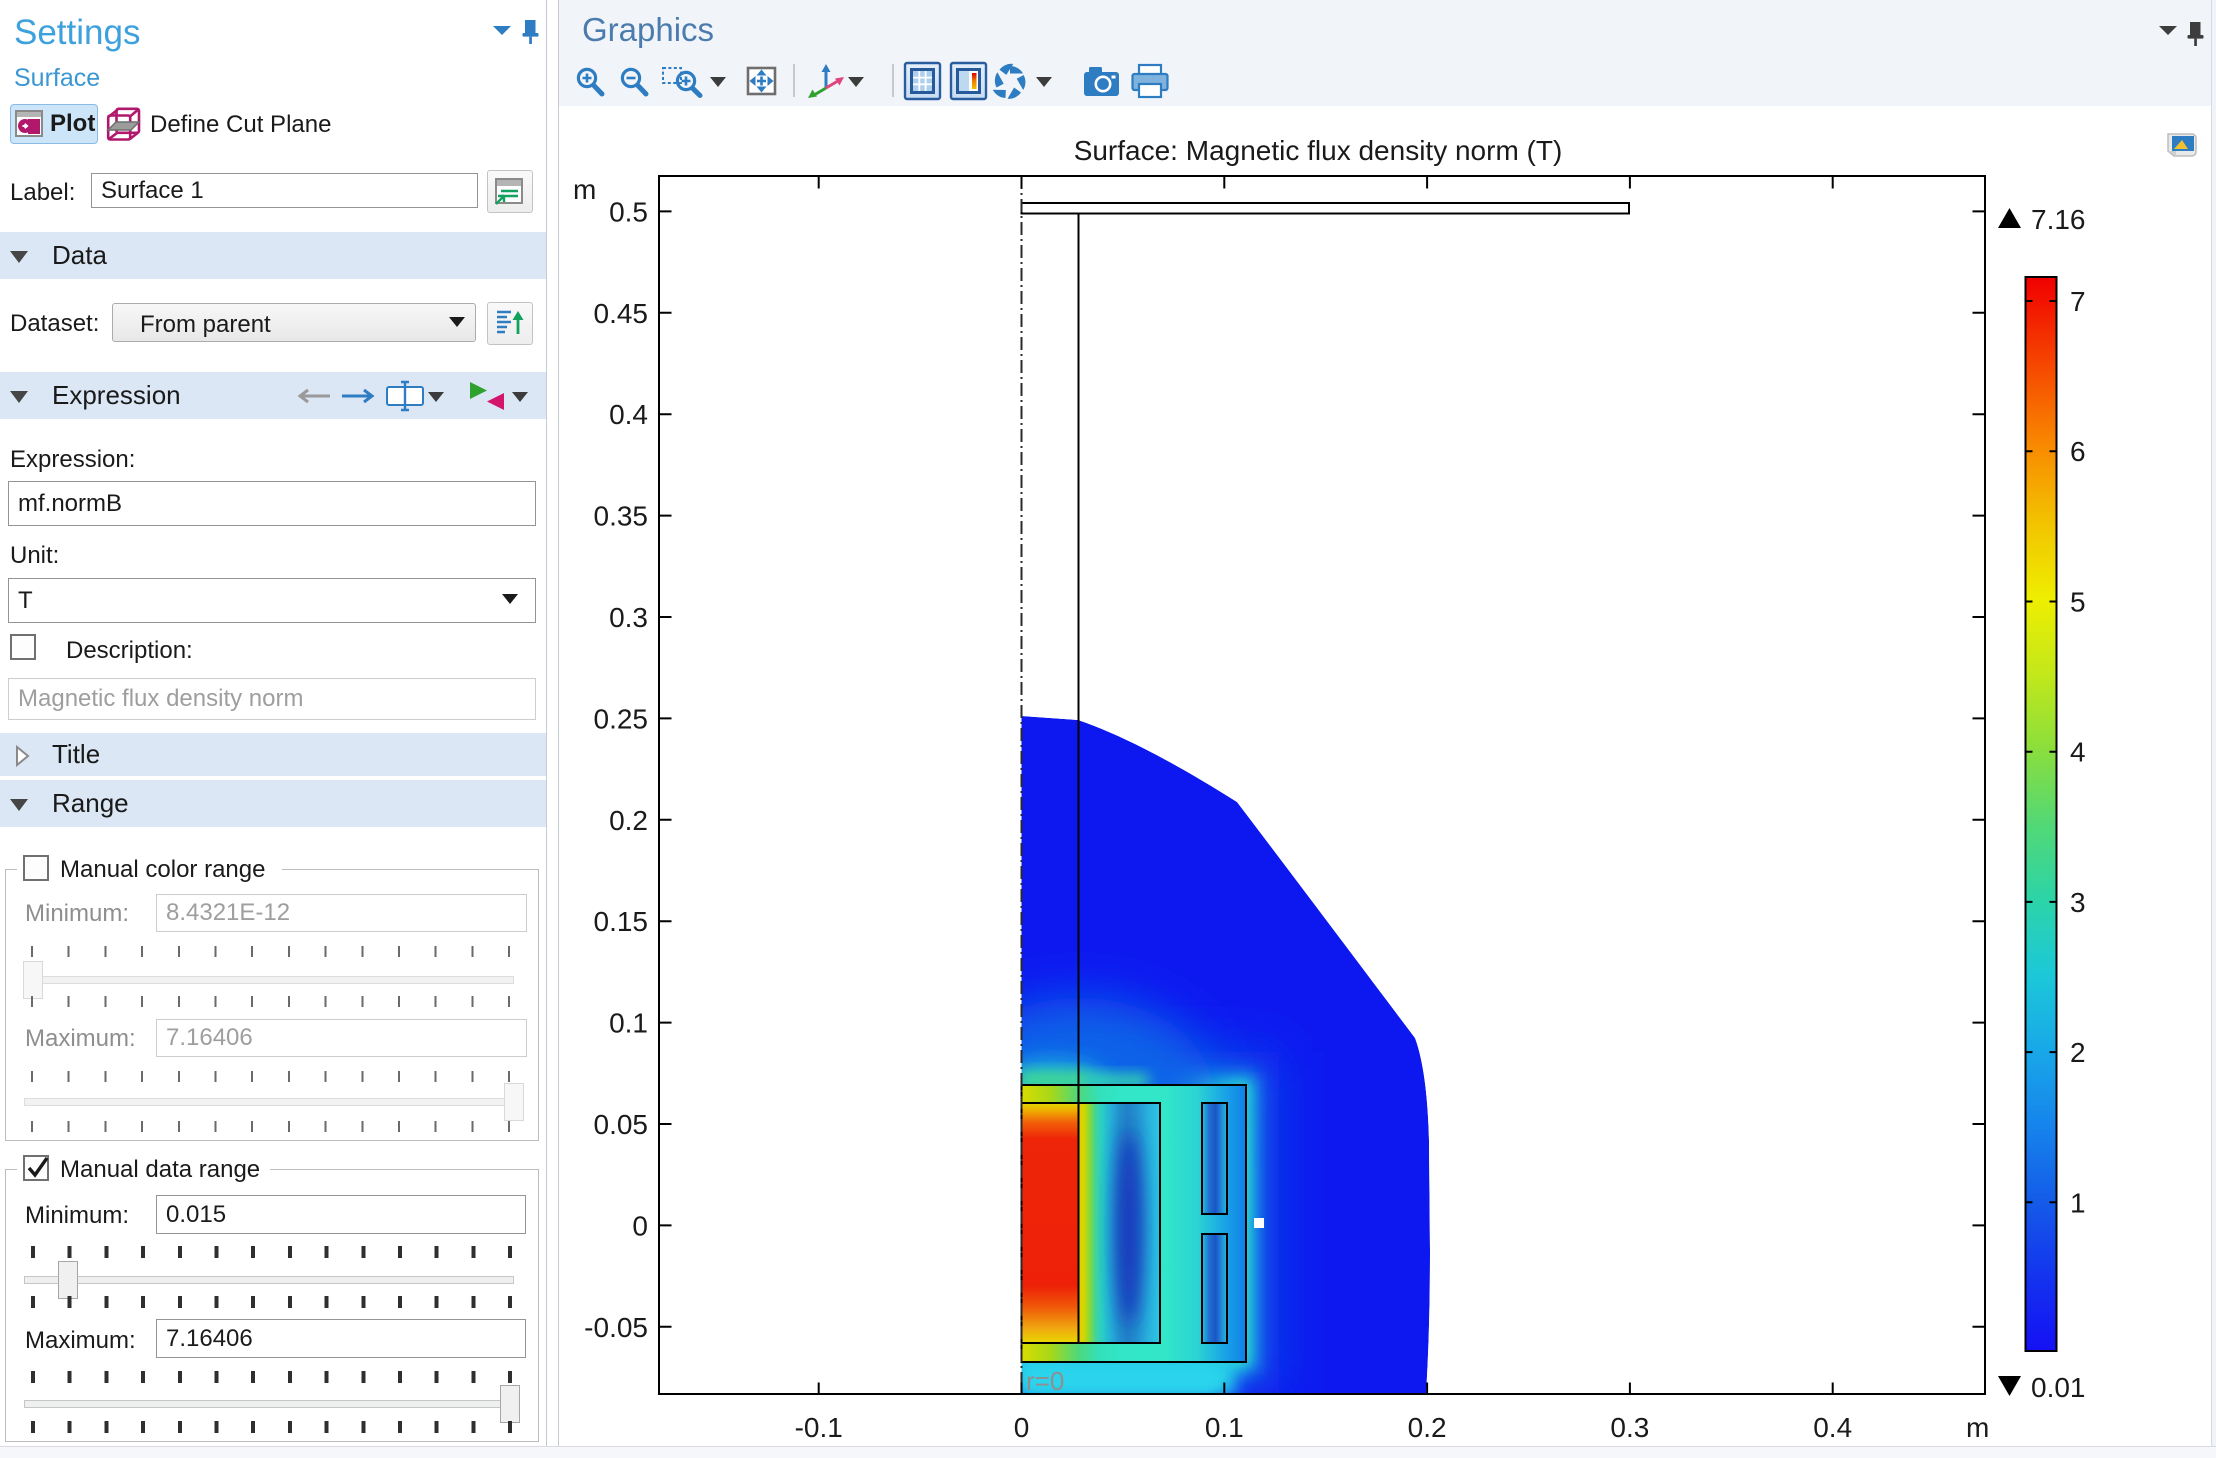 The width and height of the screenshot is (2216, 1458). Describe the element at coordinates (819, 1427) in the screenshot. I see `svg-text: -0.1` at that location.